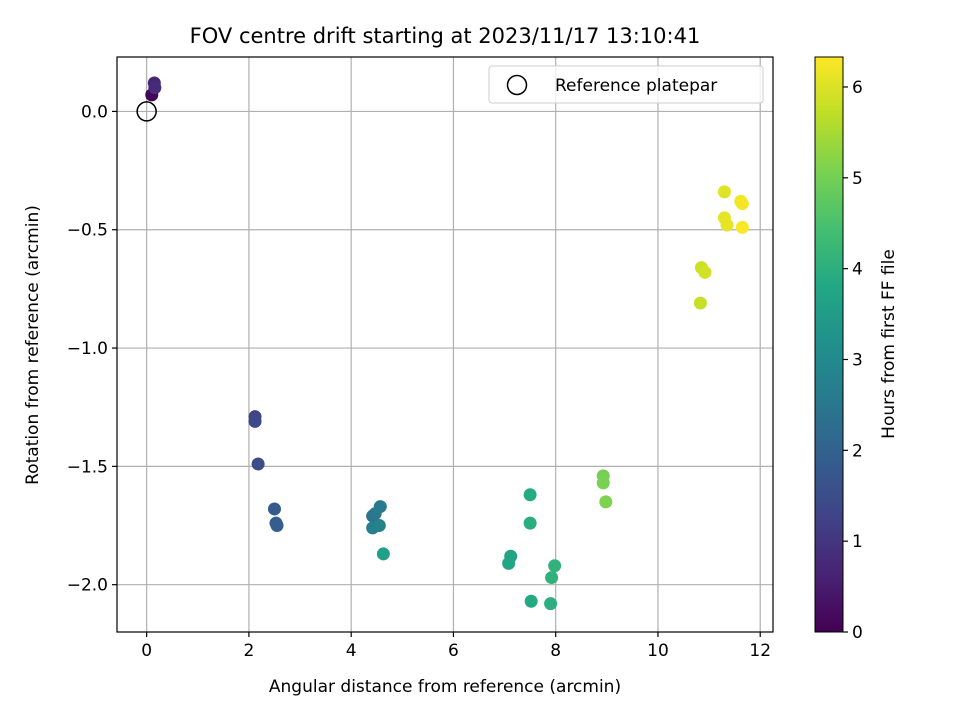 This screenshot has width=960, height=725. What do you see at coordinates (555, 651) in the screenshot?
I see `x-tick-label-4: 8` at bounding box center [555, 651].